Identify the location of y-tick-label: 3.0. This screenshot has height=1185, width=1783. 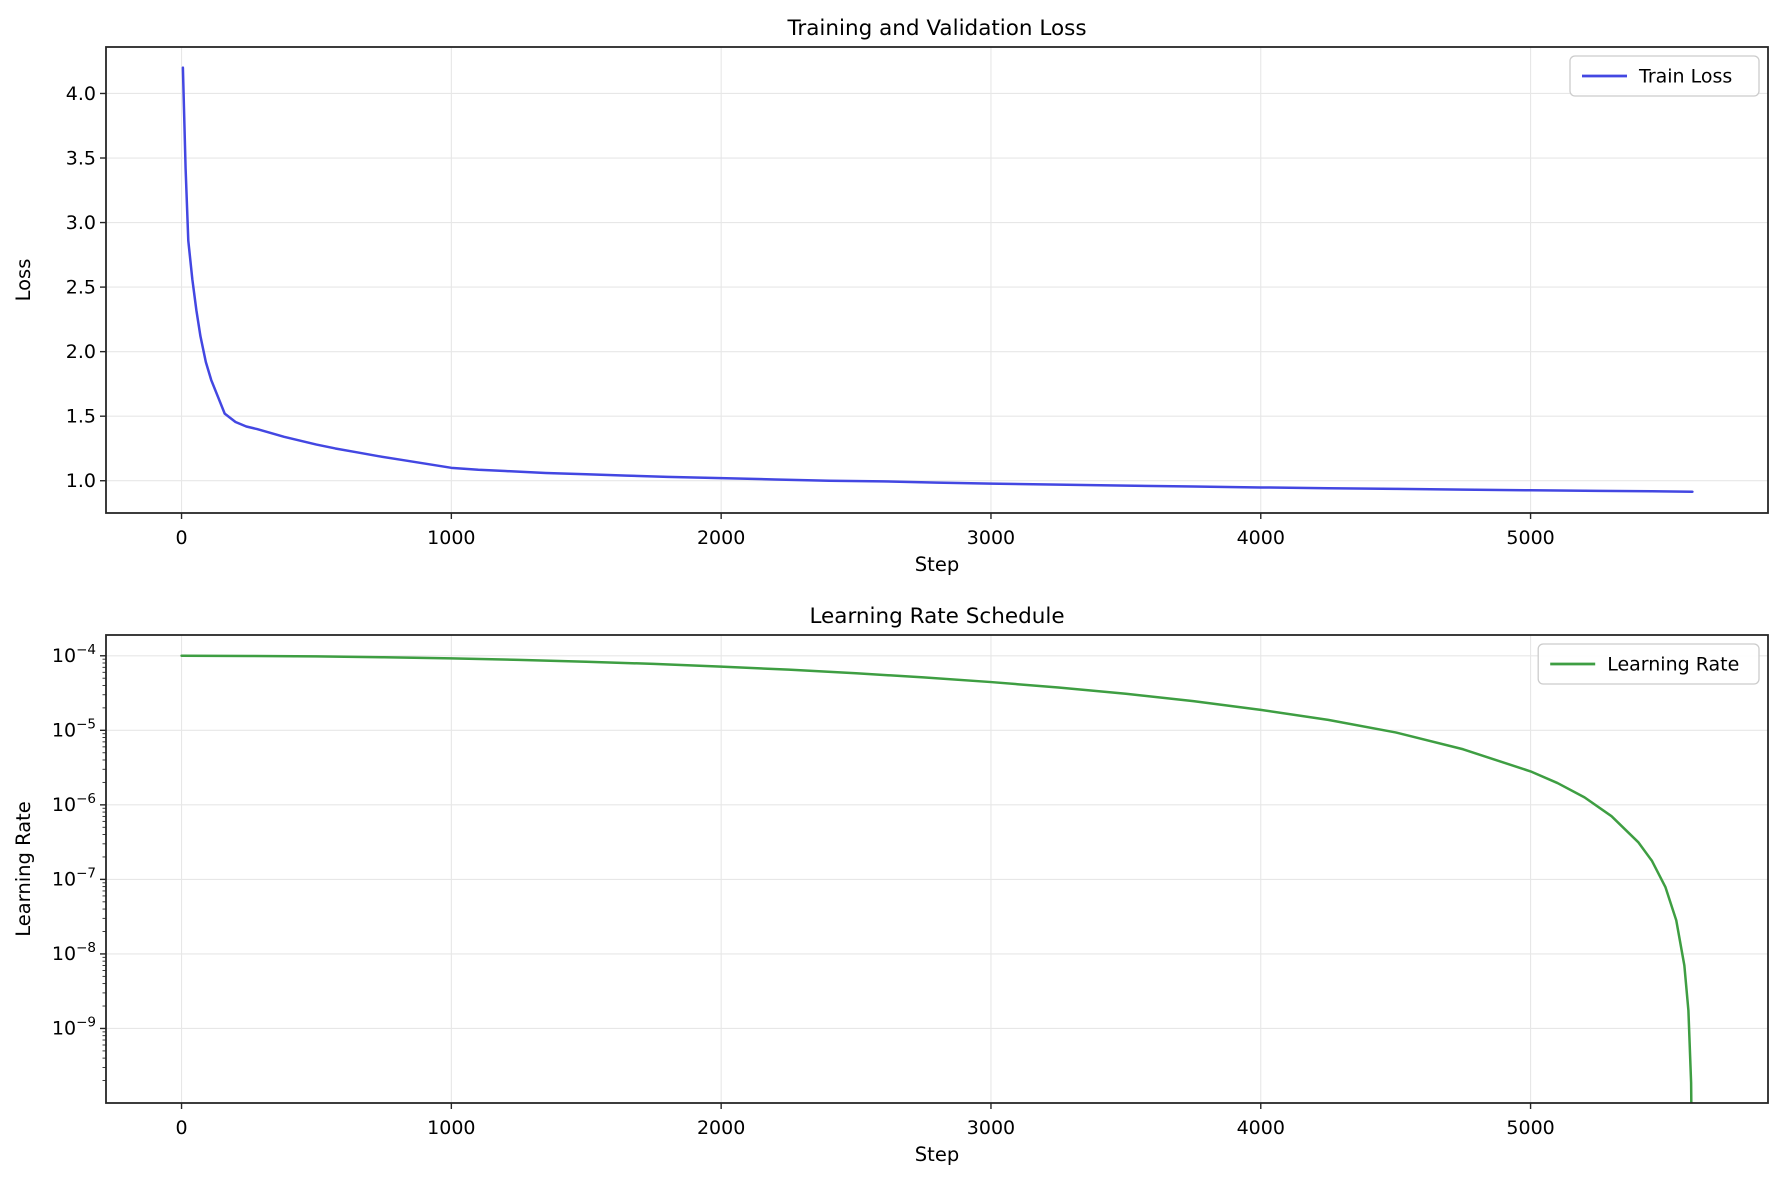
(81, 223).